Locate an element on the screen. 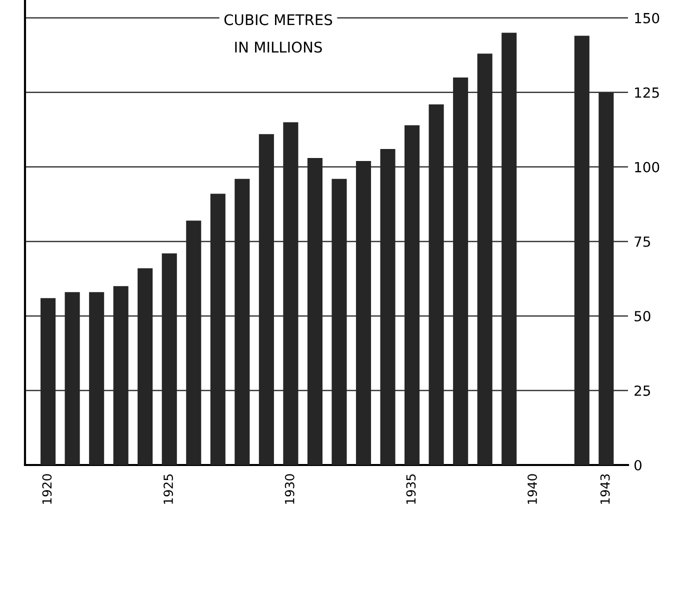  text: CUBIC METRES IN MILLIONS is located at coordinates (278, 33).